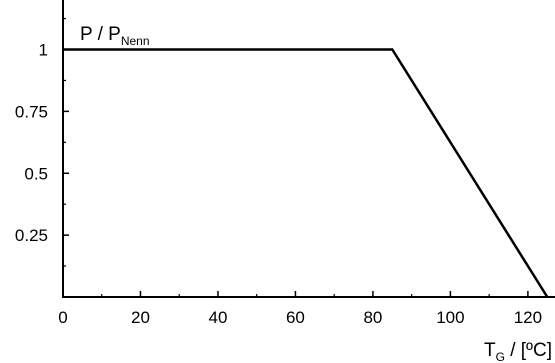 The width and height of the screenshot is (555, 363). I want to click on x-axis-title-post: / [ºC], so click(528, 350).